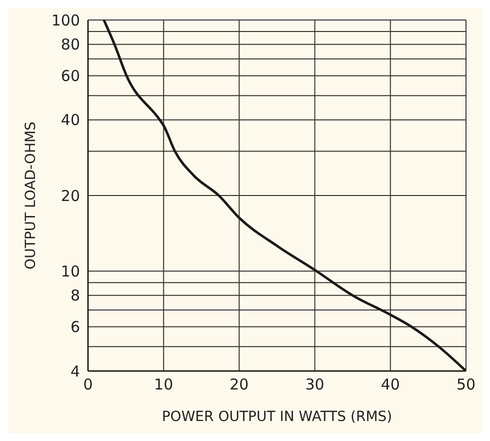 The image size is (490, 441). I want to click on y-tick-label: 20, so click(70, 195).